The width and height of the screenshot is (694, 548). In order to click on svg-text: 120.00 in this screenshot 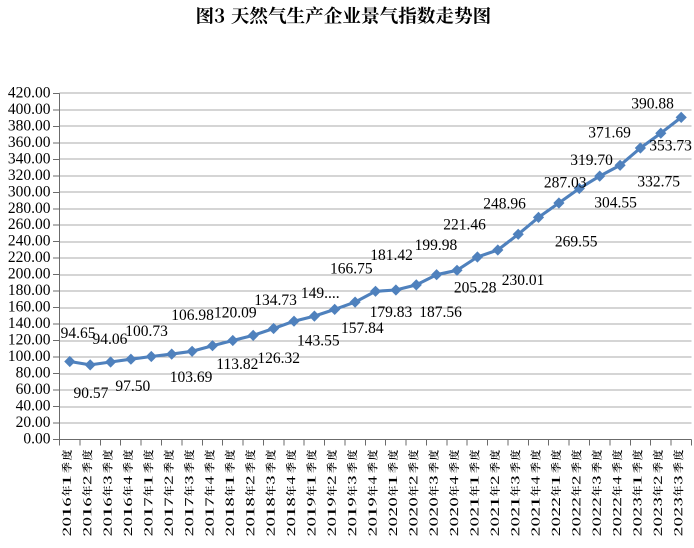, I will do `click(29, 340)`.